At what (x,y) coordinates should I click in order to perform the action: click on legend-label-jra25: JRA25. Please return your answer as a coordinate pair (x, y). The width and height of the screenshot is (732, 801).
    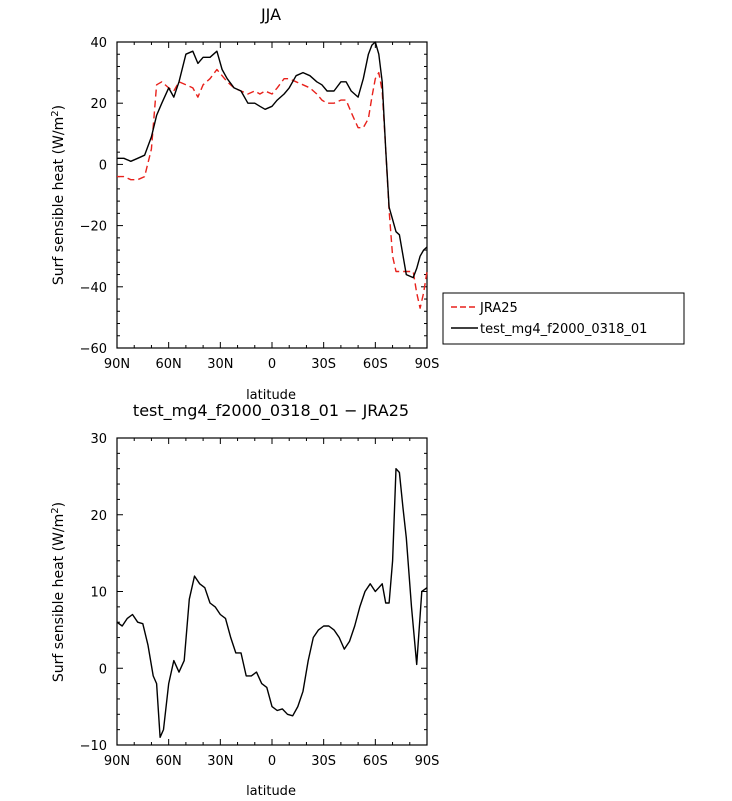
    Looking at the image, I should click on (498, 308).